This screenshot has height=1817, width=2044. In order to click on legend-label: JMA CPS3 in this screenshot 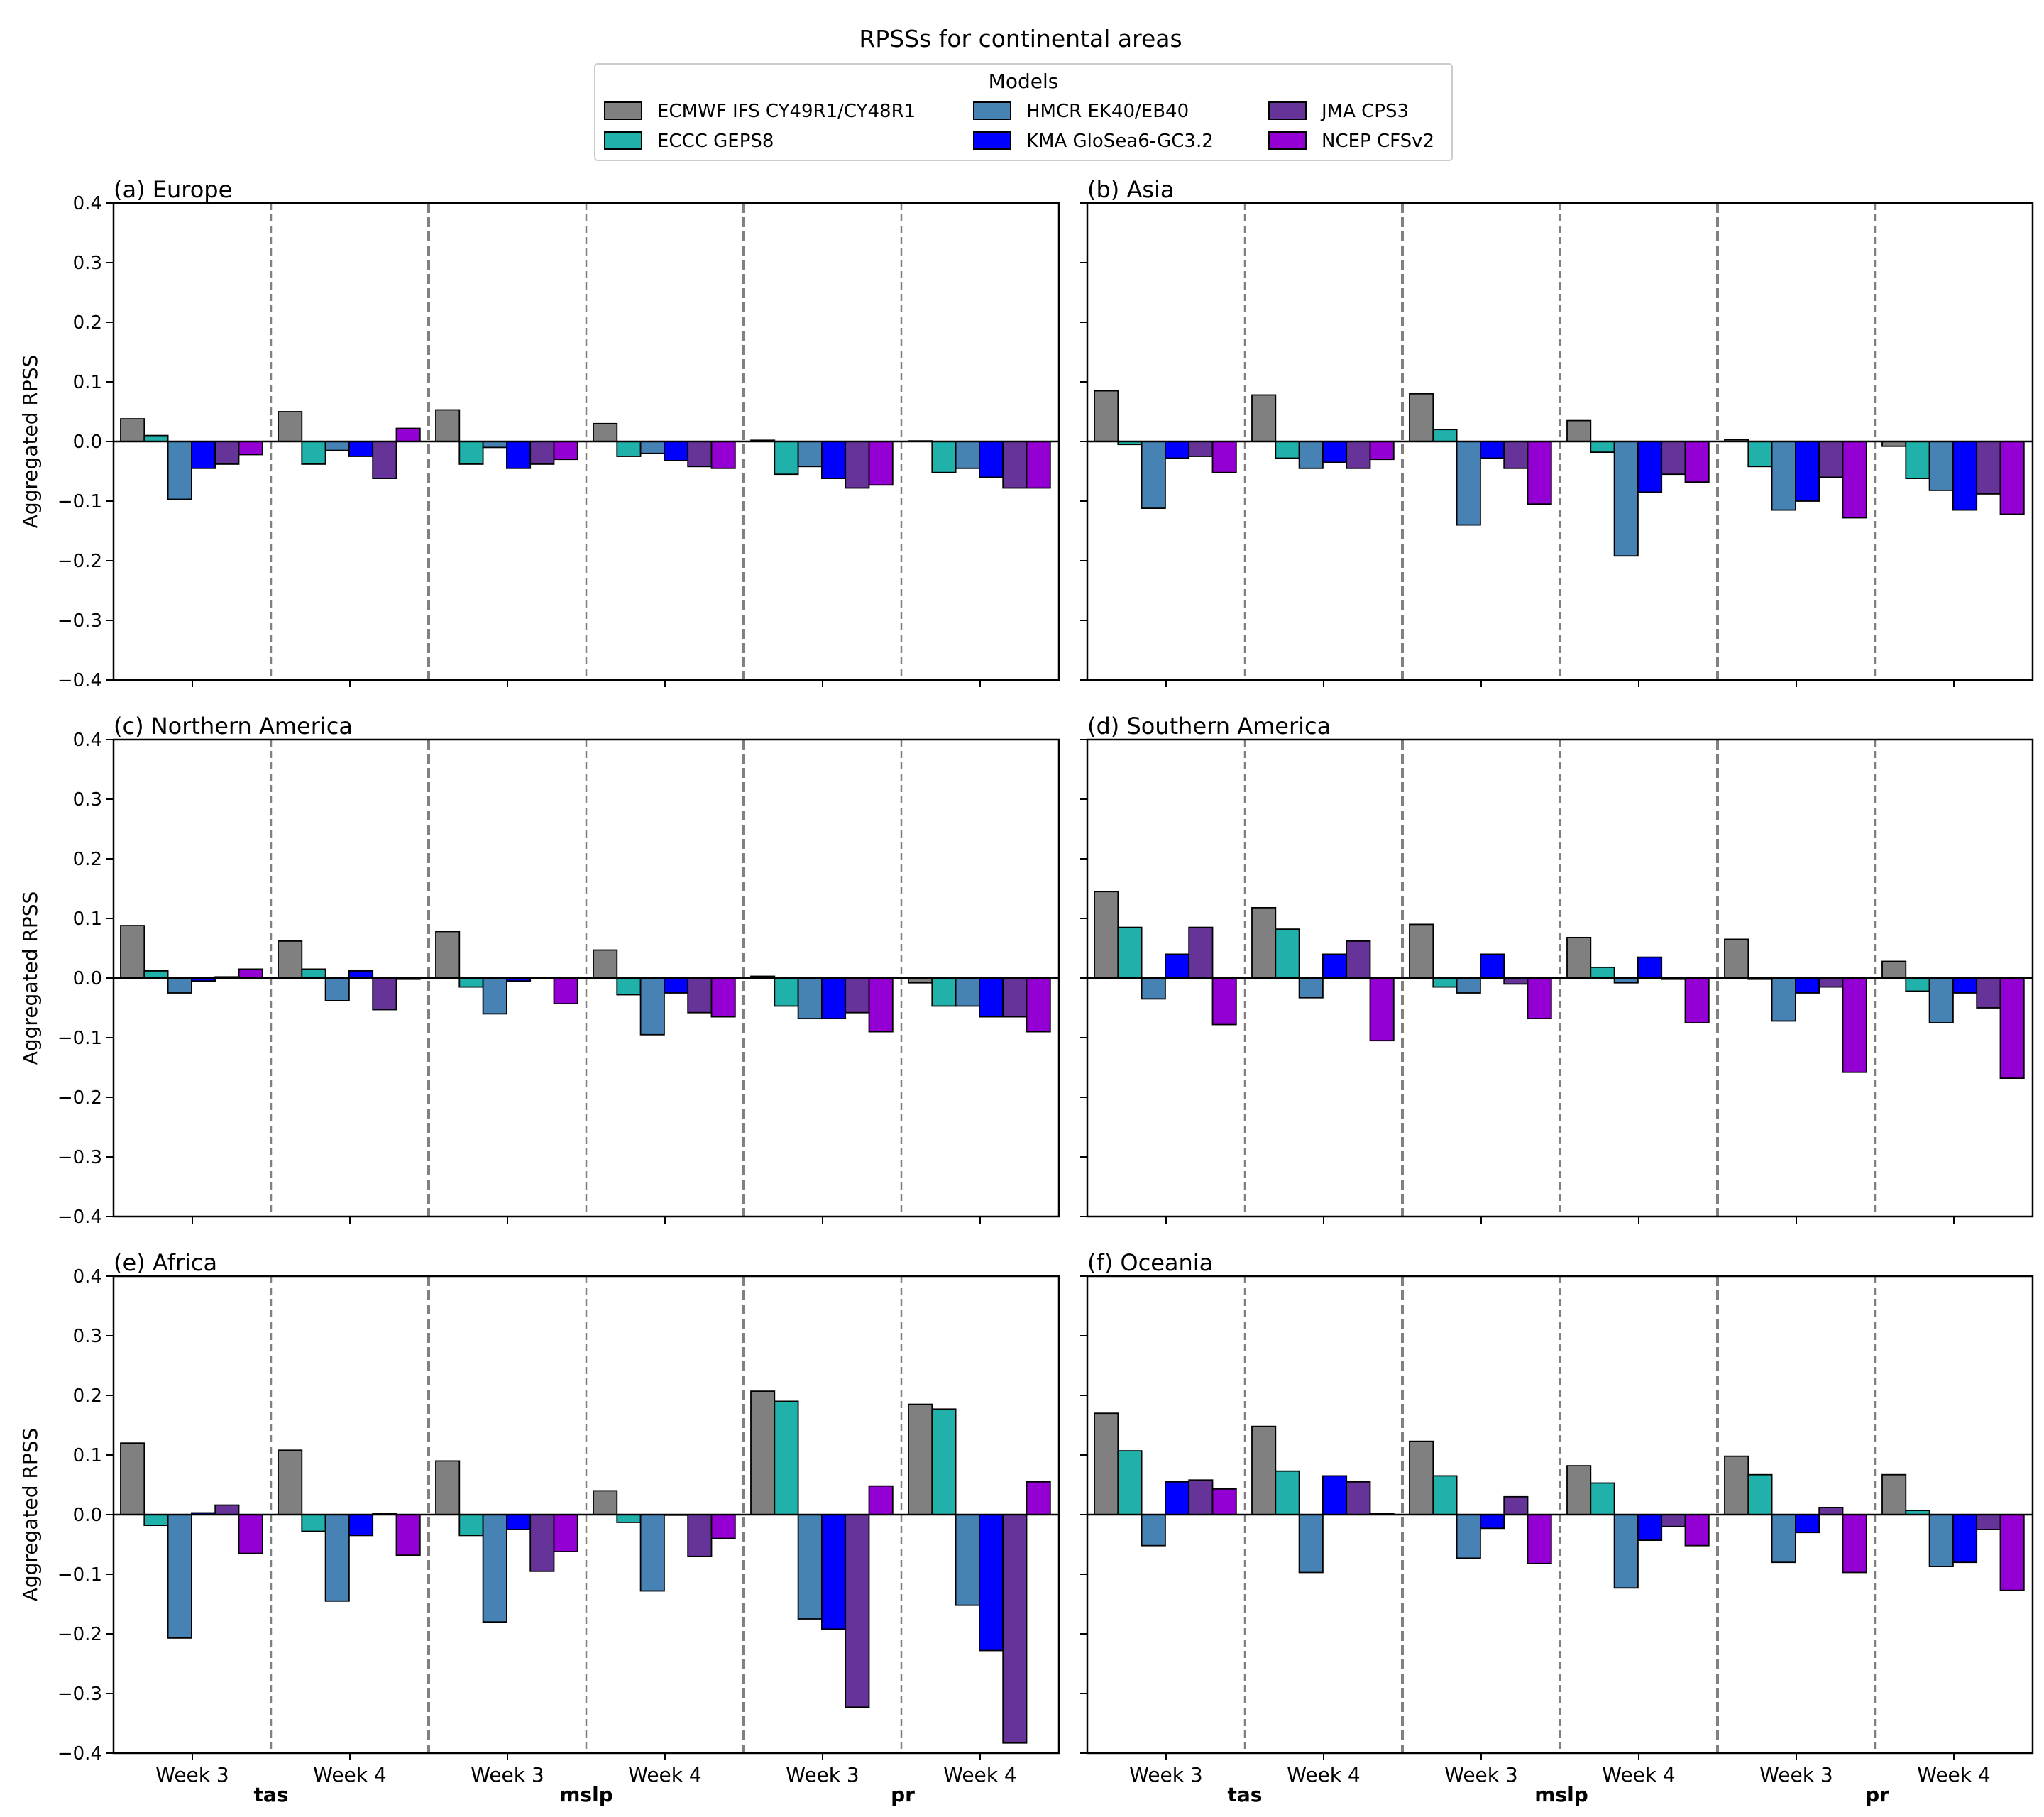, I will do `click(1364, 111)`.